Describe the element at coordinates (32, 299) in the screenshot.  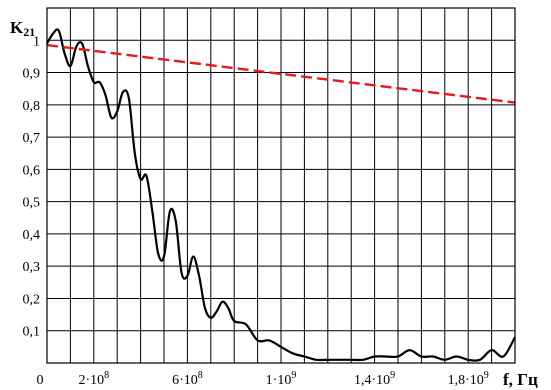
I see `y-tick-label: 0,2` at that location.